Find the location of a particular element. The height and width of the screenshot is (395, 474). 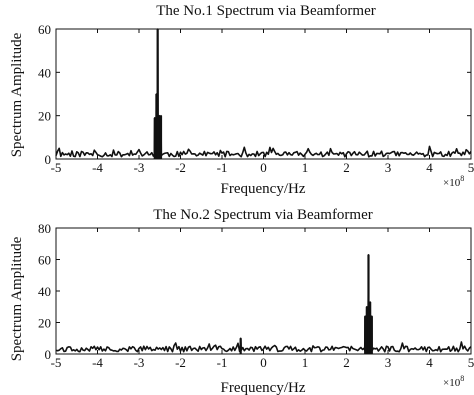

x-multiplier-2: ×10⁸ is located at coordinates (453, 381).